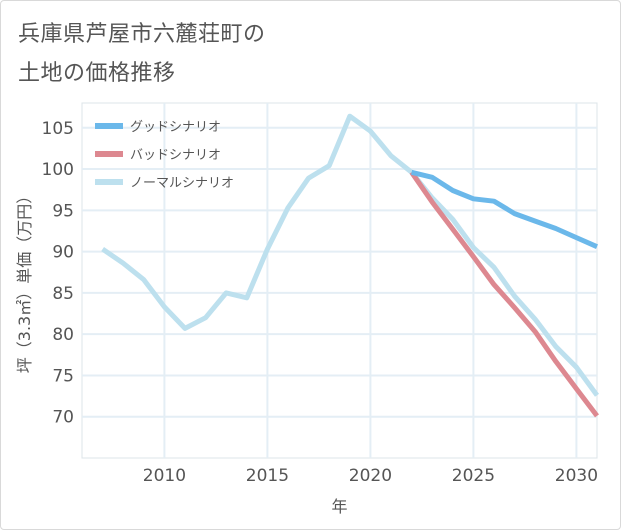 This screenshot has height=530, width=621. Describe the element at coordinates (175, 155) in the screenshot. I see `legend-label-1: バッドシナリオ` at that location.